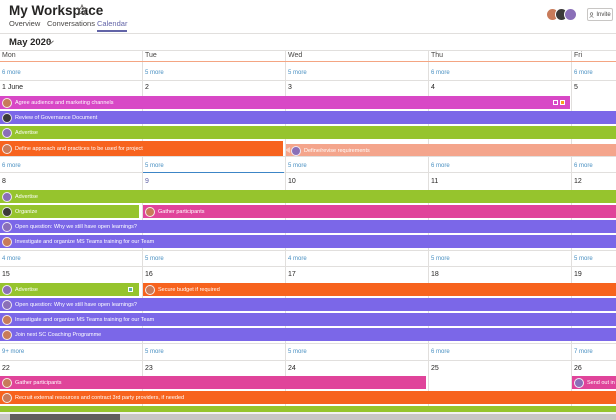  I want to click on date-label: 5, so click(576, 87).